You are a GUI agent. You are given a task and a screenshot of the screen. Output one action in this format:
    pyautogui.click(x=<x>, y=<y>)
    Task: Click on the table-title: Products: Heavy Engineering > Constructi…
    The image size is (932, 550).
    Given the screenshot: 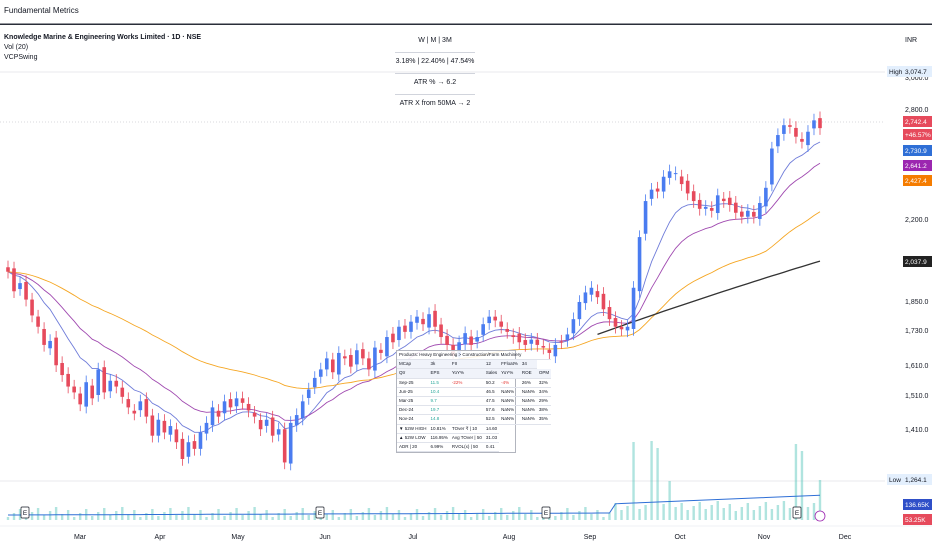 What is the action you would take?
    pyautogui.click(x=474, y=356)
    